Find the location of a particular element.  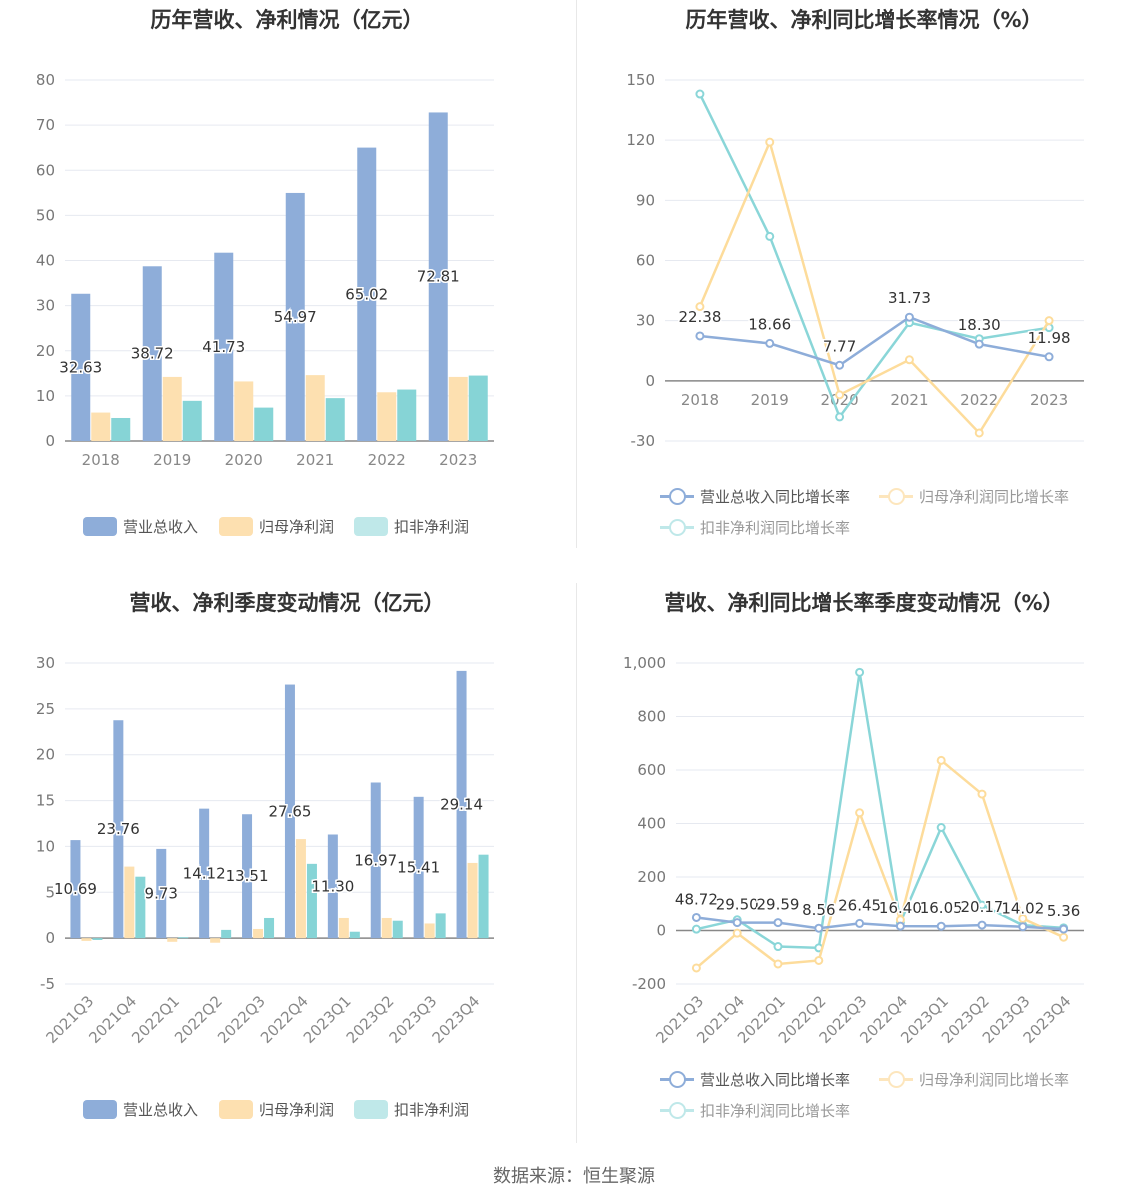

data-label: 72.81 is located at coordinates (438, 277).